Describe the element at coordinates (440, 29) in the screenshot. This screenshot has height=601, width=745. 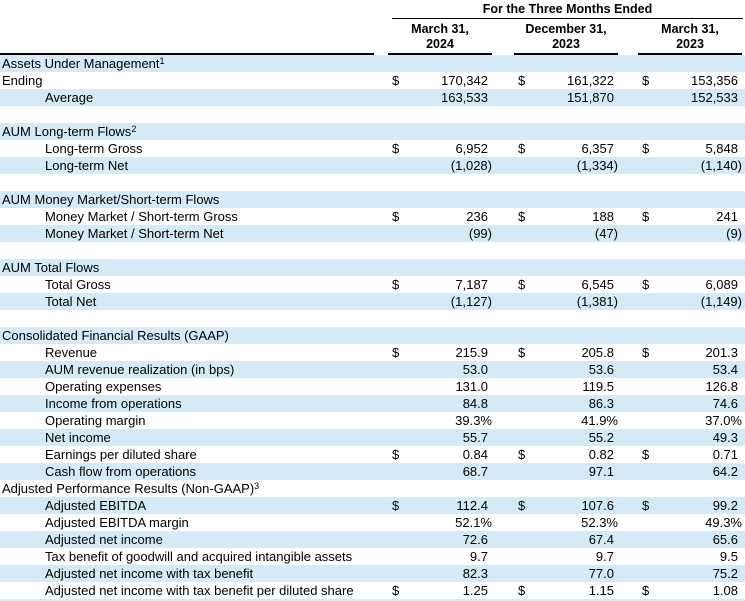
I see `column-header-month: March 31,` at that location.